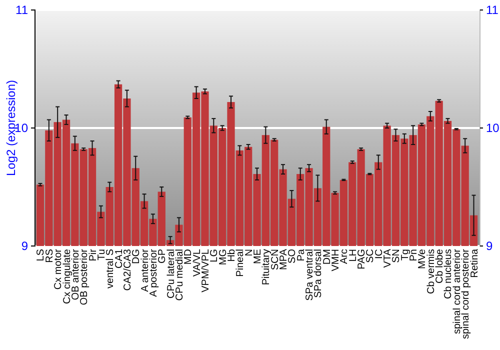 Image resolution: width=500 pixels, height=350 pixels. What do you see at coordinates (76, 274) in the screenshot?
I see `x-tick-label: OB anterior` at bounding box center [76, 274].